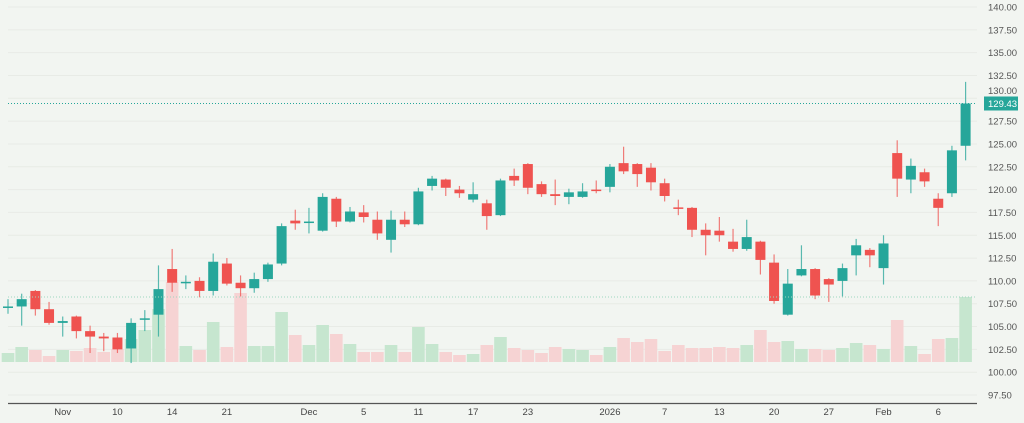 This screenshot has height=423, width=1024. I want to click on y-tick-label: 117.50, so click(1002, 213).